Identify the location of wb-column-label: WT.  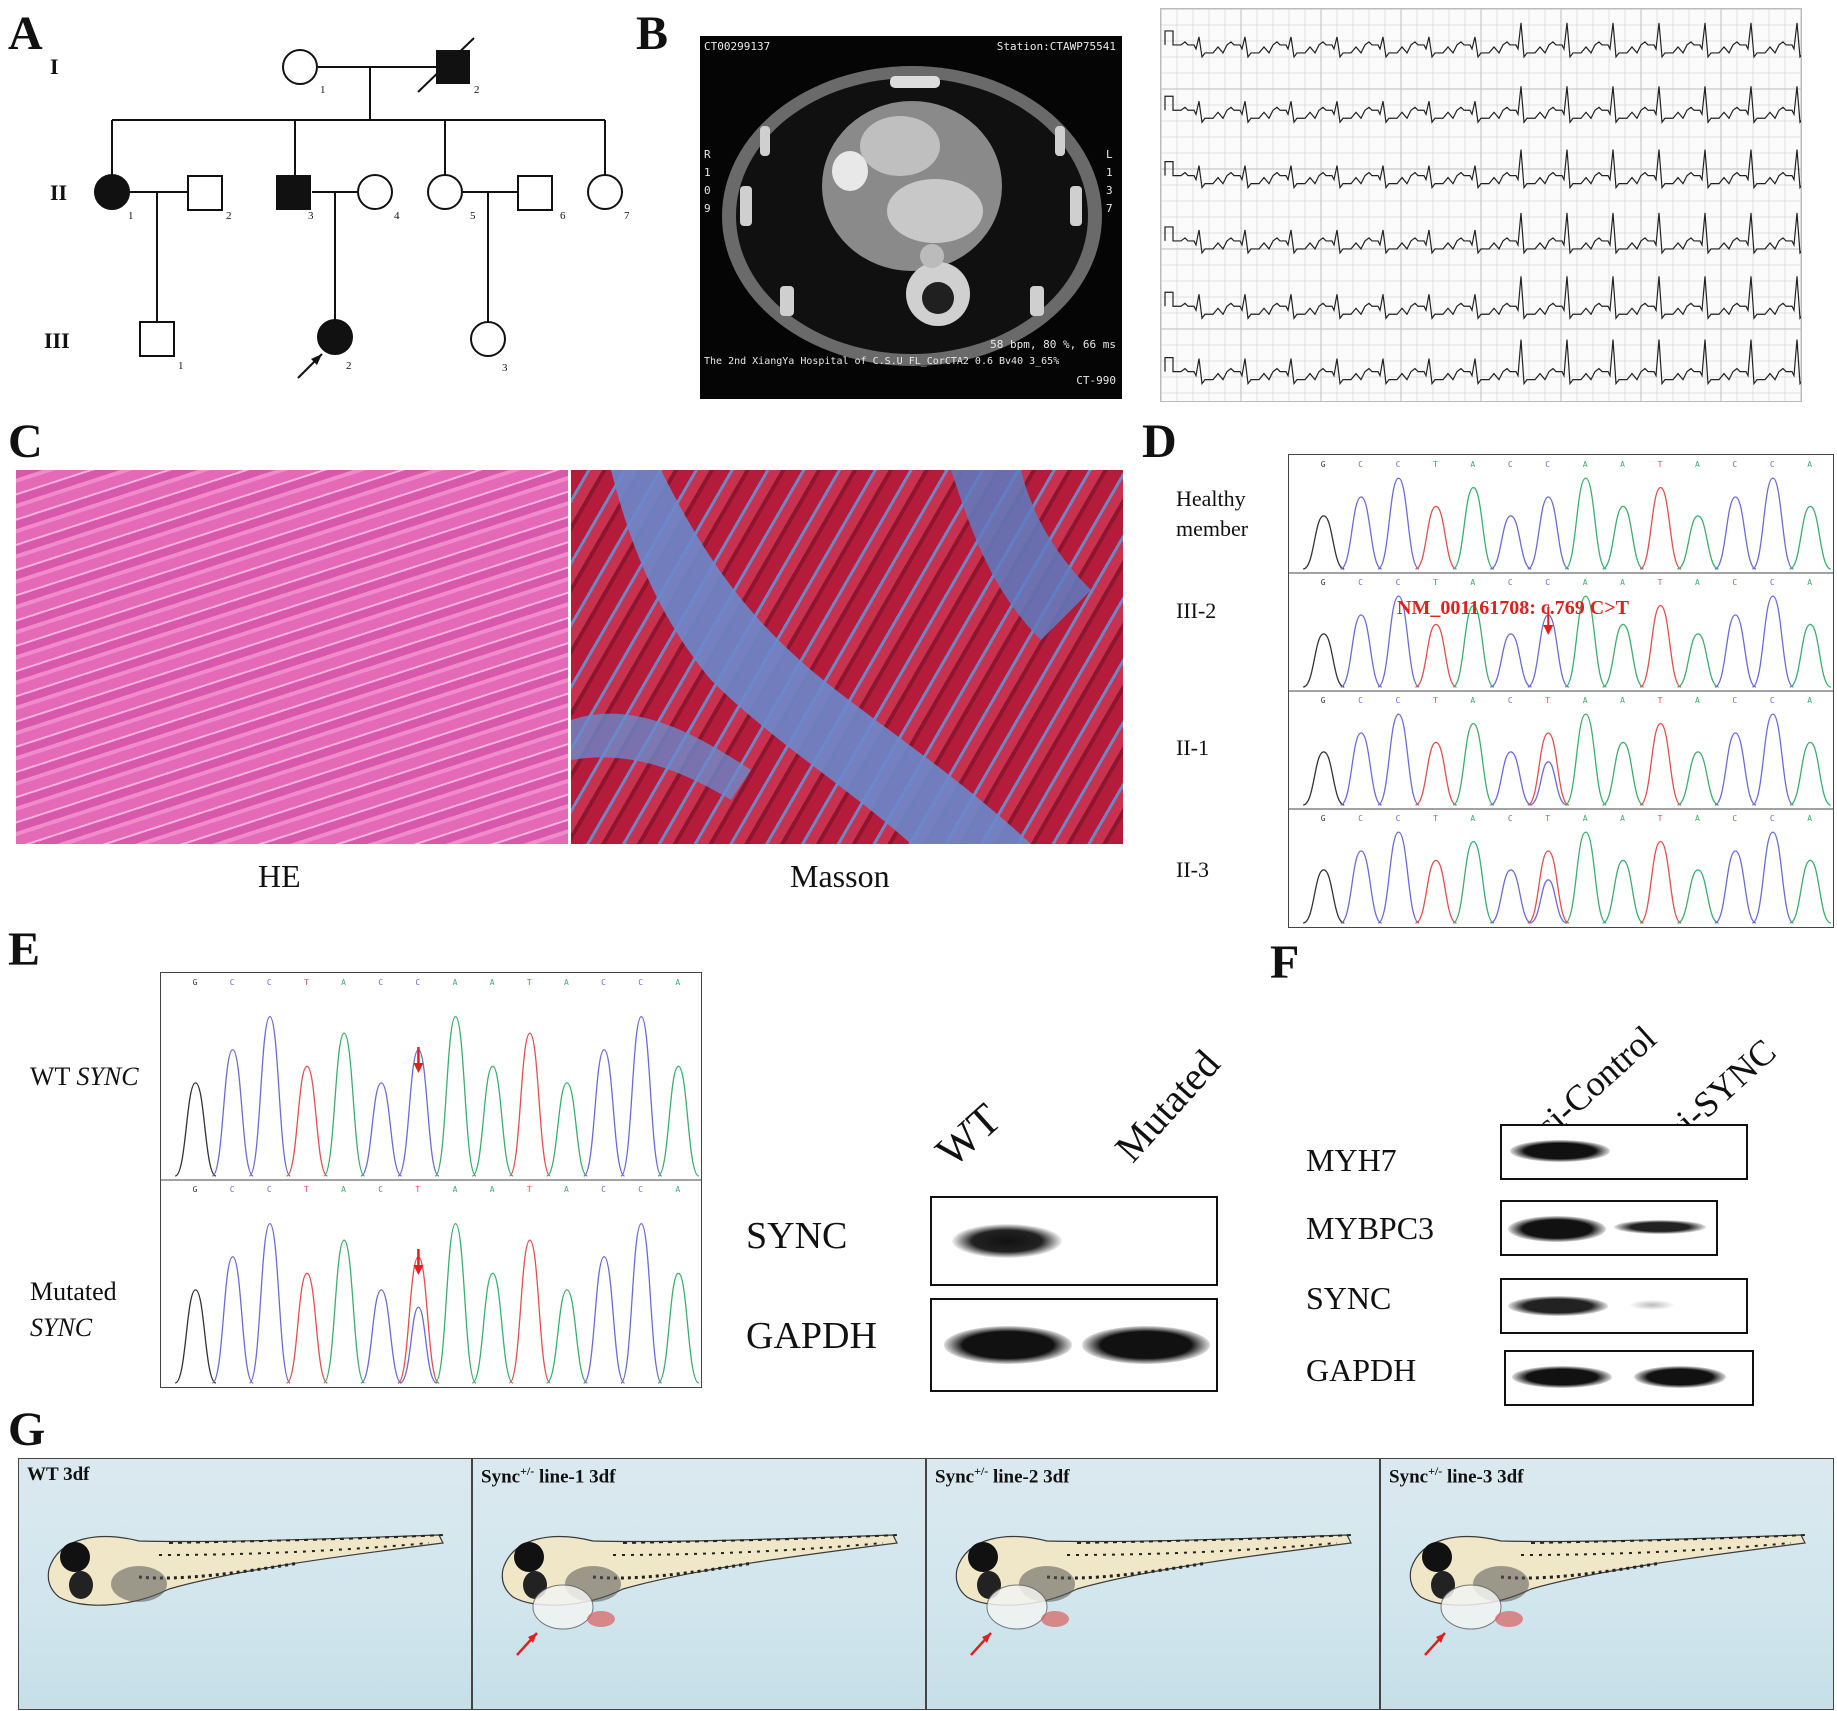
(968, 1135).